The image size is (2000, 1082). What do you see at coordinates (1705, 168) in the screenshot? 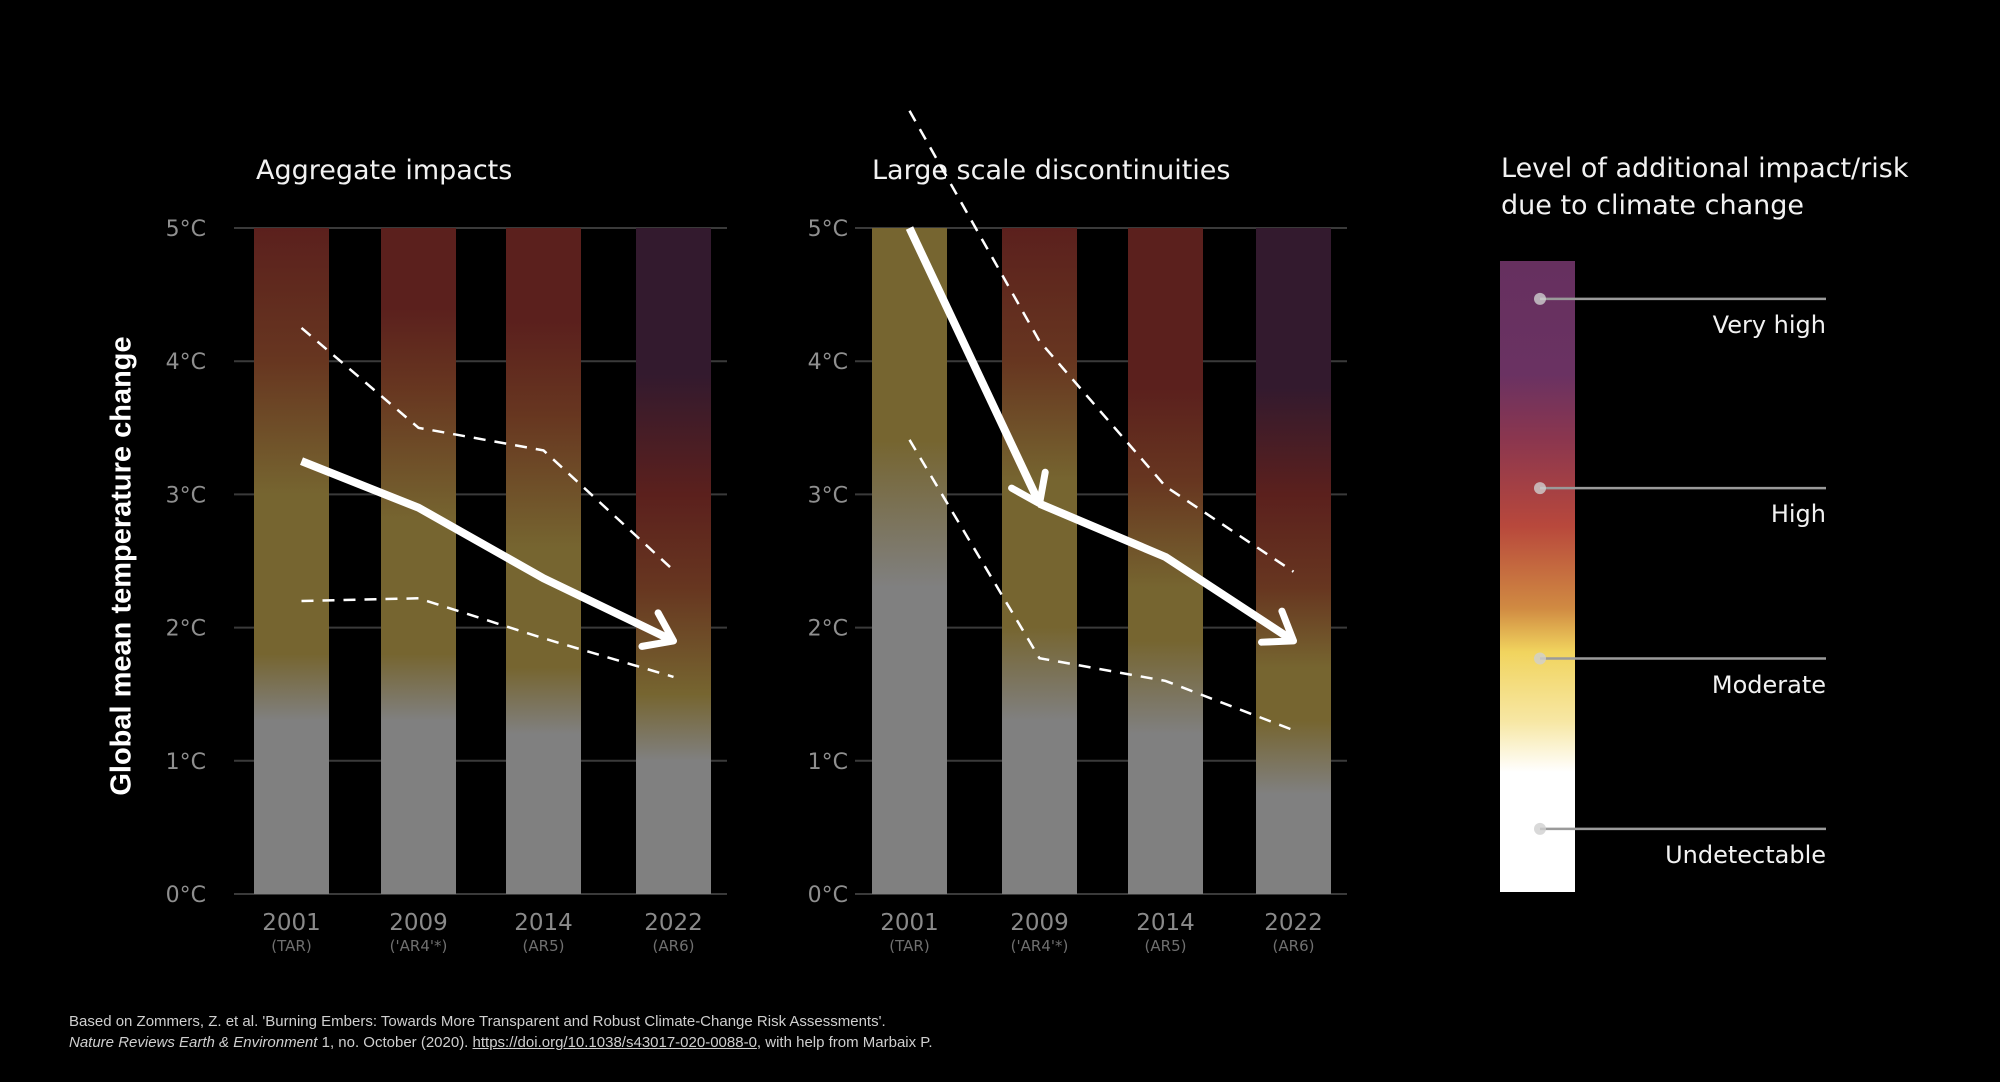
I see `legend-title-line1: Level of additional impact/risk` at bounding box center [1705, 168].